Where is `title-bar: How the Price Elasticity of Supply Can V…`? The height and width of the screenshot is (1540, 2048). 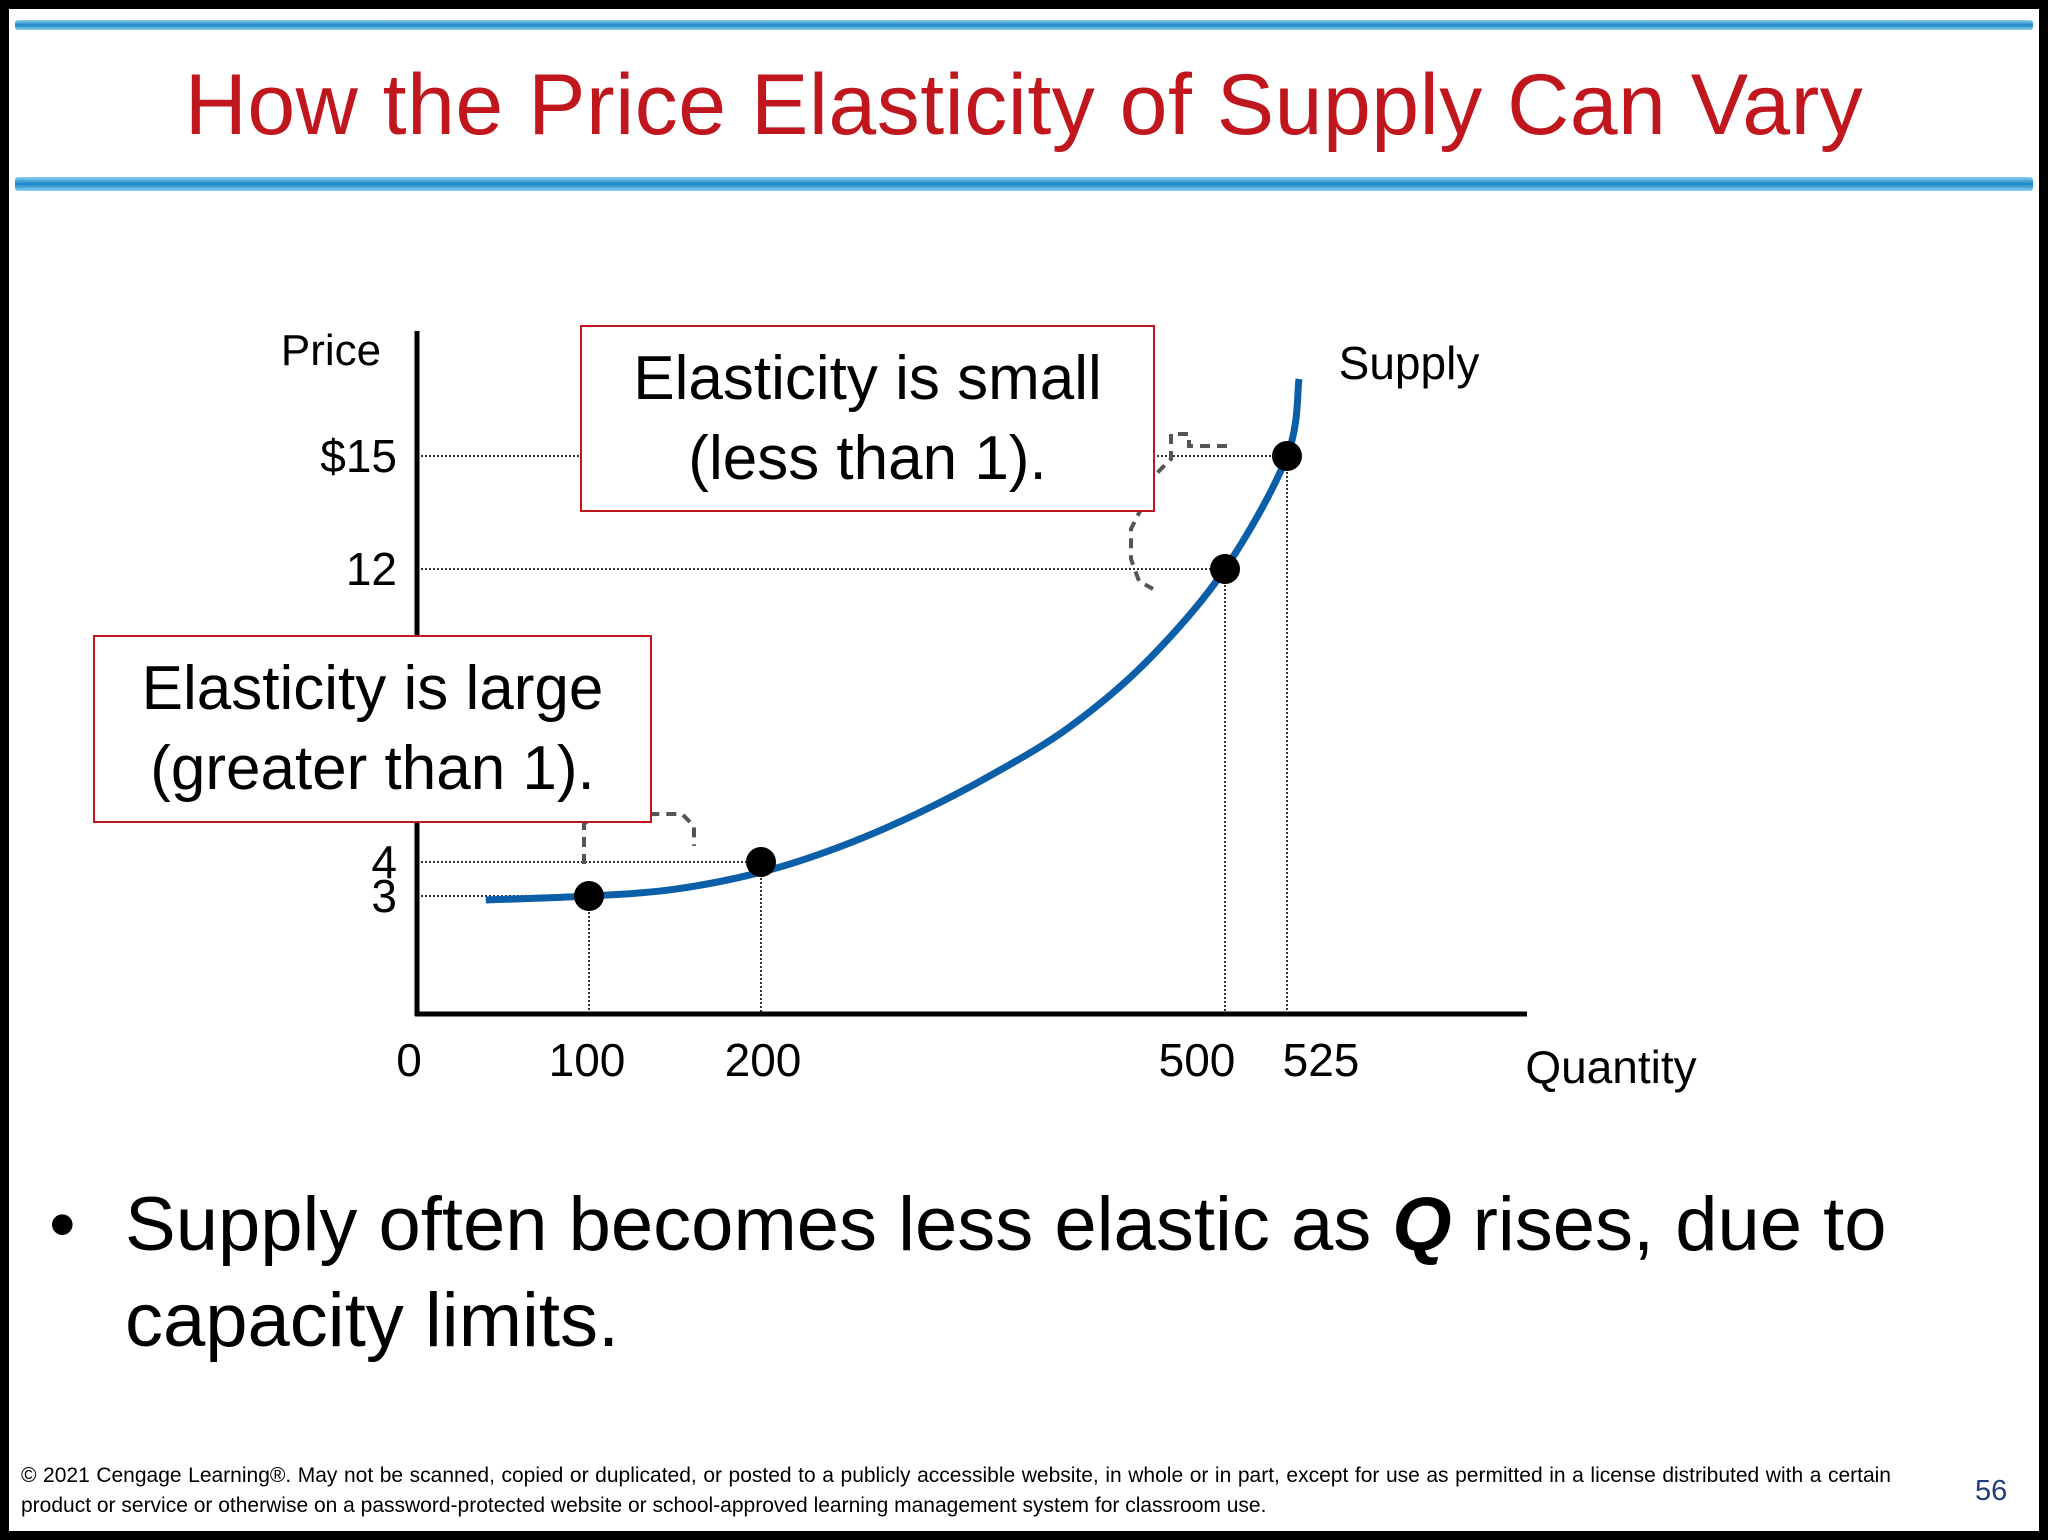
title-bar: How the Price Elasticity of Supply Can V… is located at coordinates (1024, 104).